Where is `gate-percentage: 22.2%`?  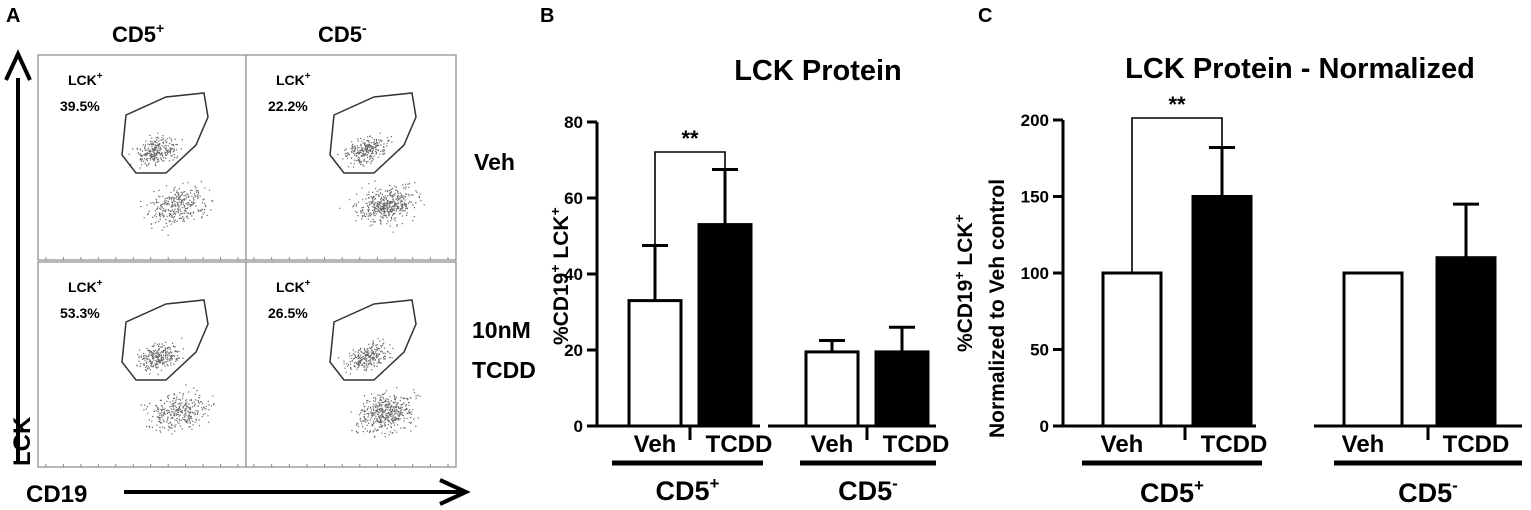 gate-percentage: 22.2% is located at coordinates (288, 106).